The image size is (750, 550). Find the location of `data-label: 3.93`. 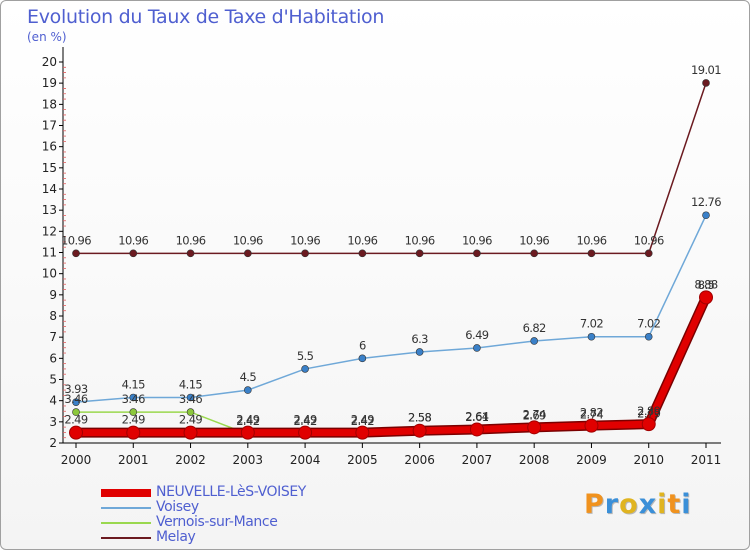

data-label: 3.93 is located at coordinates (75, 389).